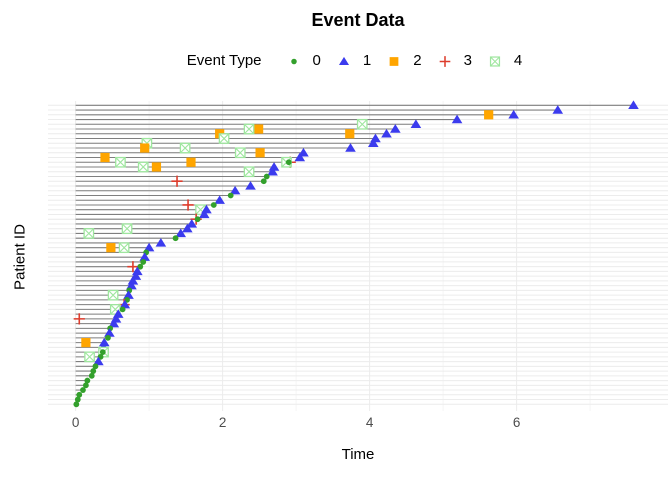 The height and width of the screenshot is (480, 672). Describe the element at coordinates (518, 60) in the screenshot. I see `legend-item-label: 4` at that location.